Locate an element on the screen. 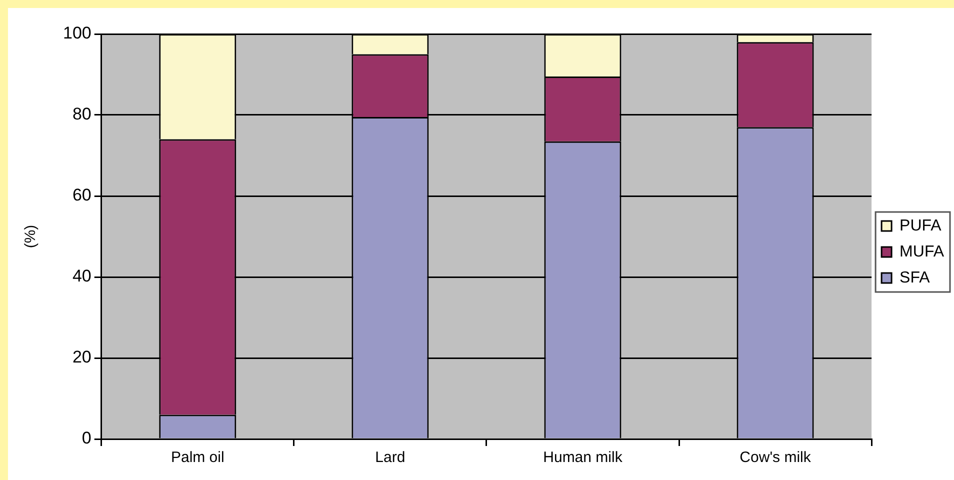  y-tick-label: 60 is located at coordinates (82, 195).